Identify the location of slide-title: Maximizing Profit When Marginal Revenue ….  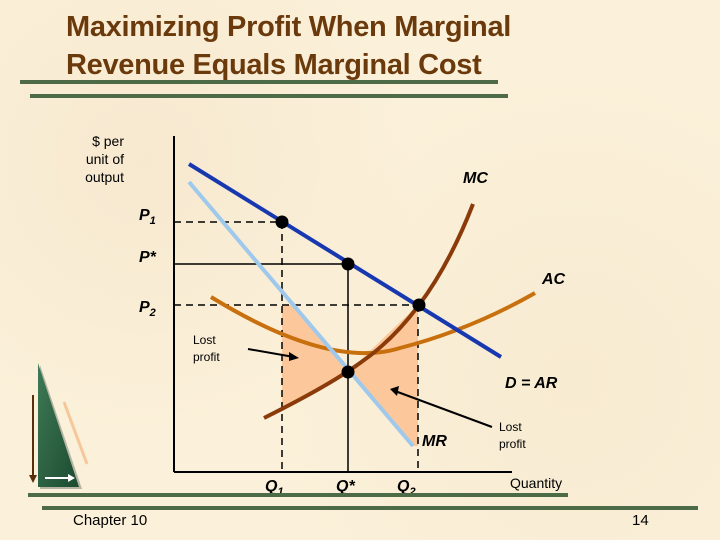
(288, 46).